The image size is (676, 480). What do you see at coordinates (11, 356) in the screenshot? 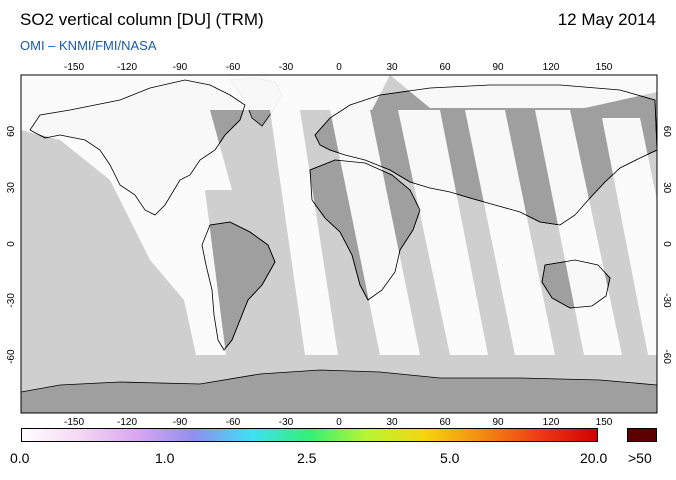
I see `lat-tick-label-left: -60` at bounding box center [11, 356].